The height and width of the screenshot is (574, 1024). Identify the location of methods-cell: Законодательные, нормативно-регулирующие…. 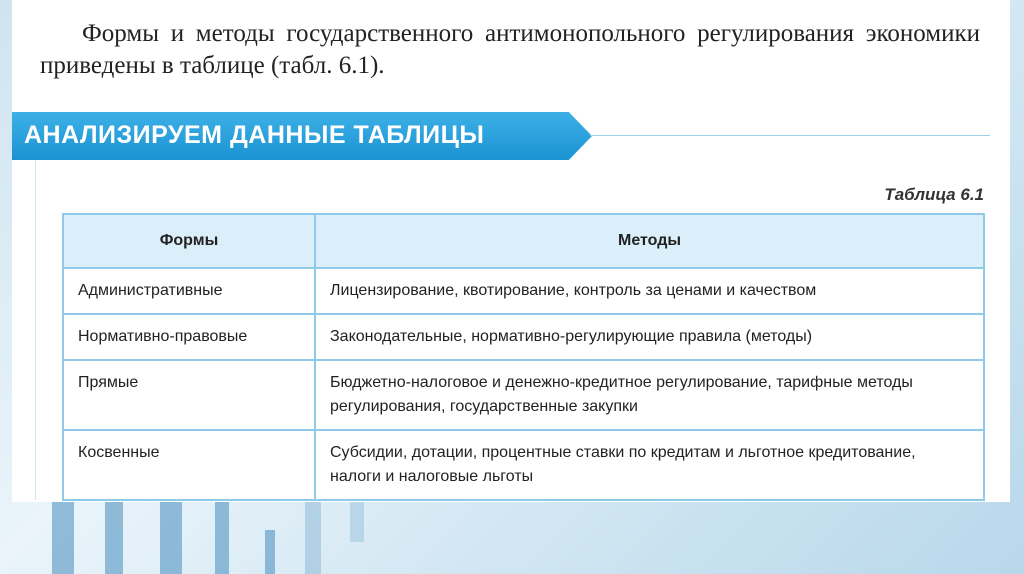
(649, 337).